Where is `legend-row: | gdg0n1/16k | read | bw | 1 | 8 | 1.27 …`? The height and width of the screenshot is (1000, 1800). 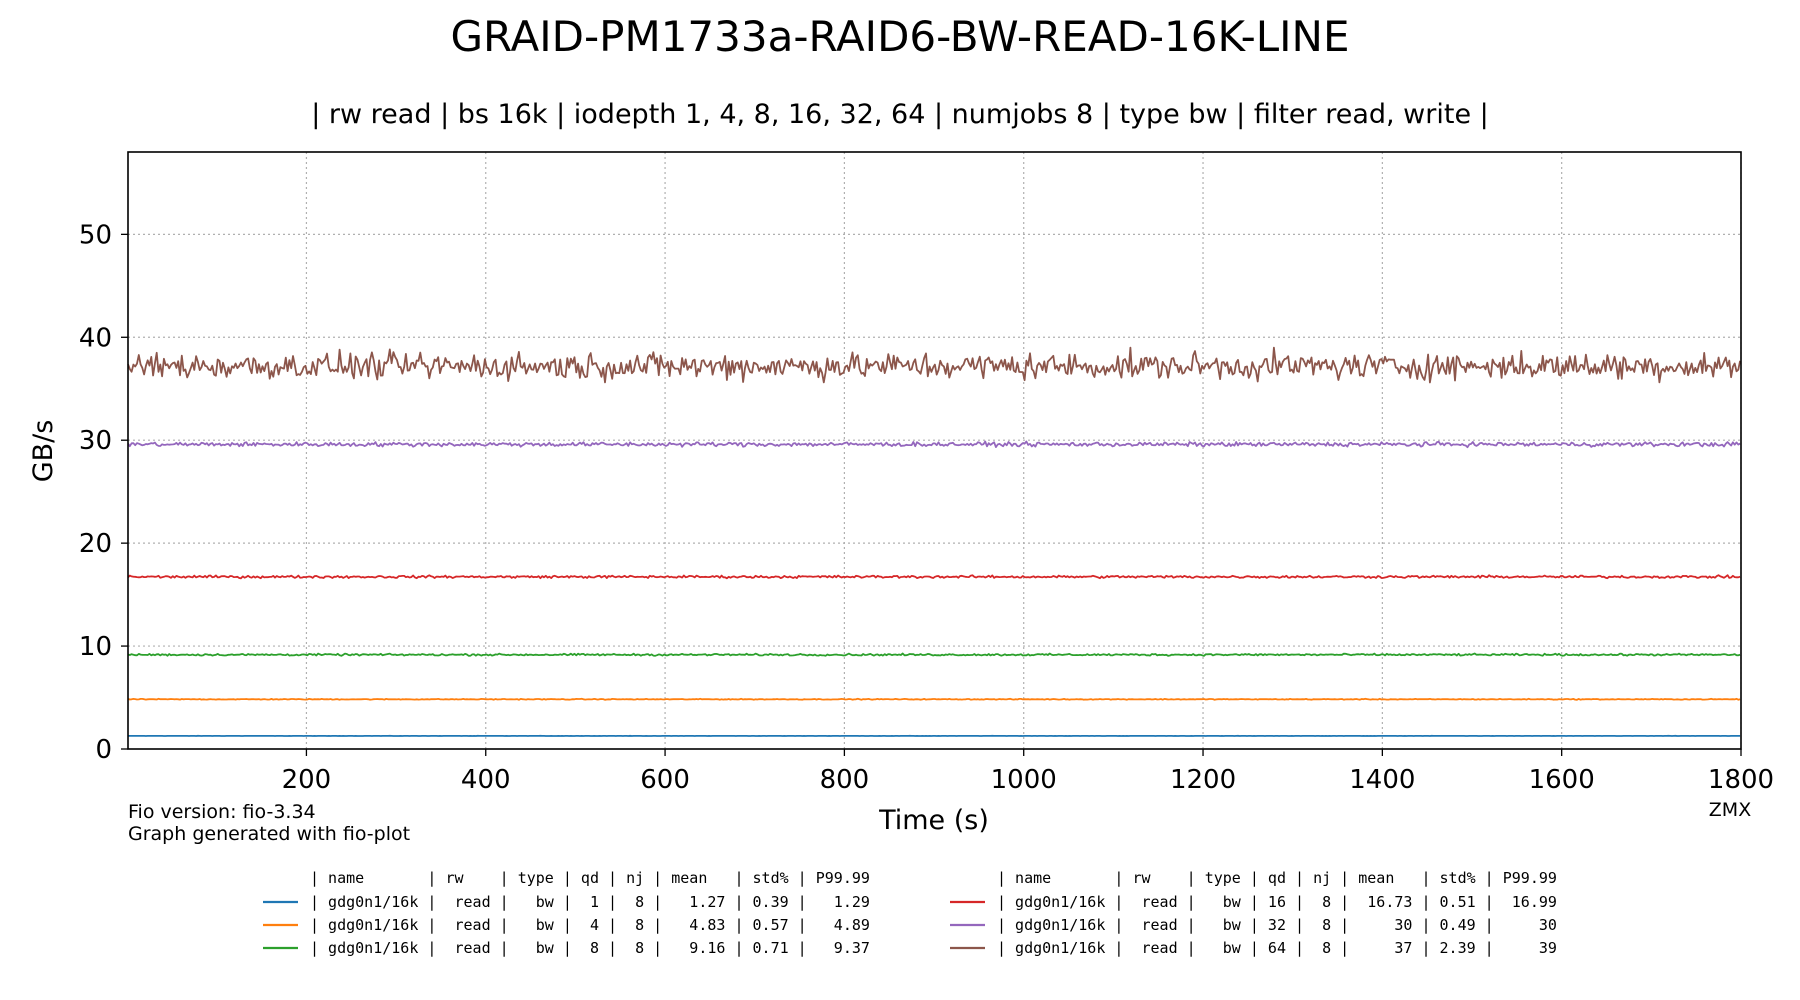 legend-row: | gdg0n1/16k | read | bw | 1 | 8 | 1.27 … is located at coordinates (590, 902).